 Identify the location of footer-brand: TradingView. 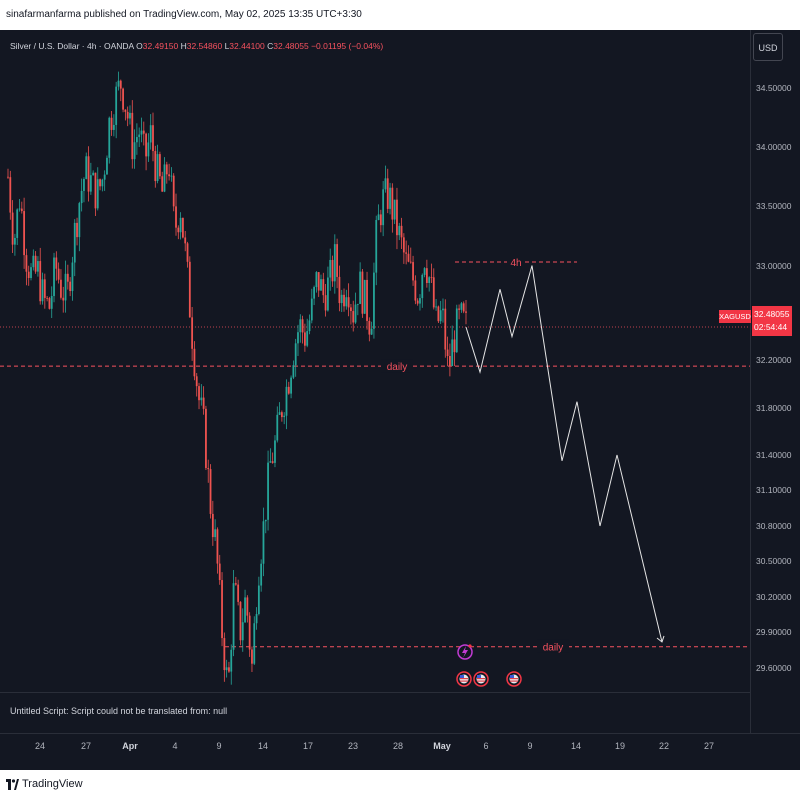
(52, 784).